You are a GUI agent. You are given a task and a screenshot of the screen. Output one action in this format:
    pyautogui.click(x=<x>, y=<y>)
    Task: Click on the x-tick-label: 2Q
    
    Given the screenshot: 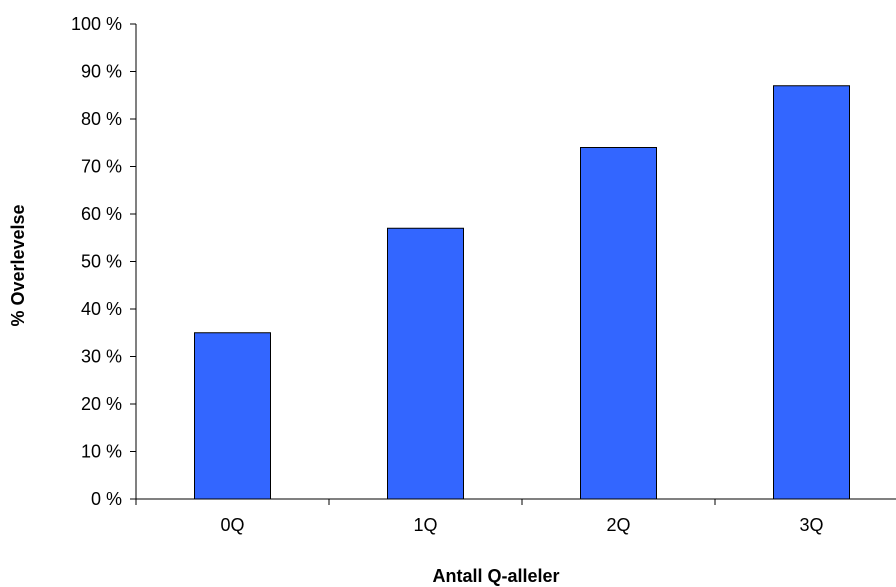 What is the action you would take?
    pyautogui.click(x=618, y=525)
    